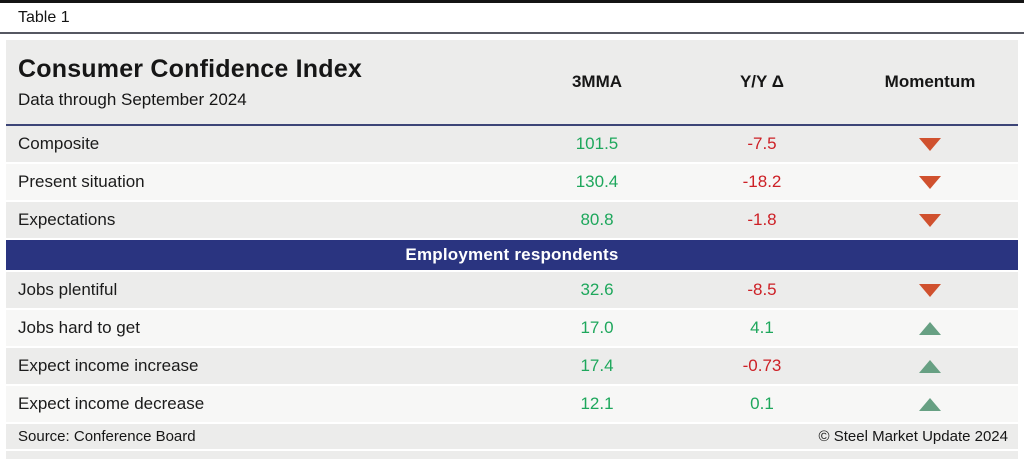 The image size is (1024, 463). What do you see at coordinates (762, 143) in the screenshot?
I see `yoy-value: -7.5` at bounding box center [762, 143].